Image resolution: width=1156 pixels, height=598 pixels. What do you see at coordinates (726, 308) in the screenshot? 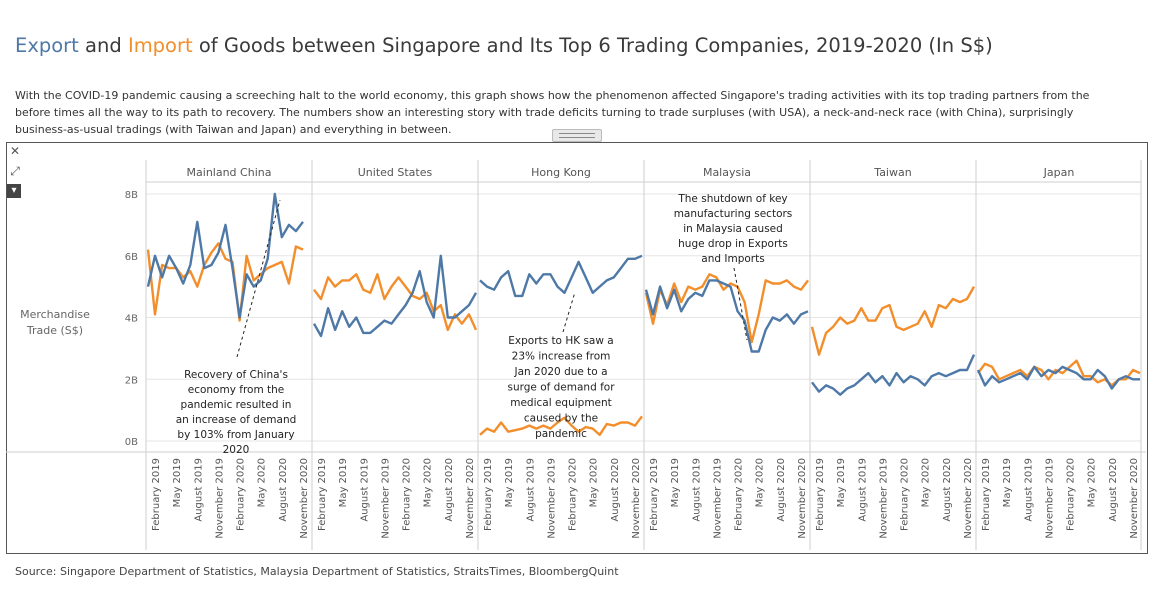
I see `import-line-malaysia` at bounding box center [726, 308].